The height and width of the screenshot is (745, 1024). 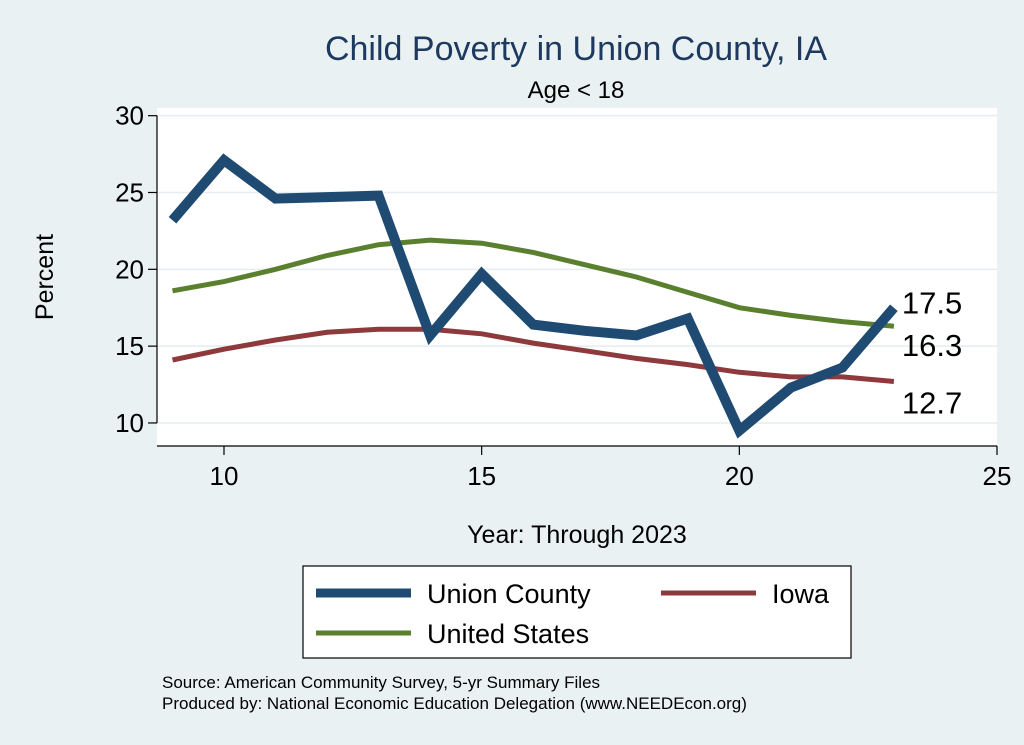 I want to click on y-tick-label-25: 25, so click(x=129, y=193).